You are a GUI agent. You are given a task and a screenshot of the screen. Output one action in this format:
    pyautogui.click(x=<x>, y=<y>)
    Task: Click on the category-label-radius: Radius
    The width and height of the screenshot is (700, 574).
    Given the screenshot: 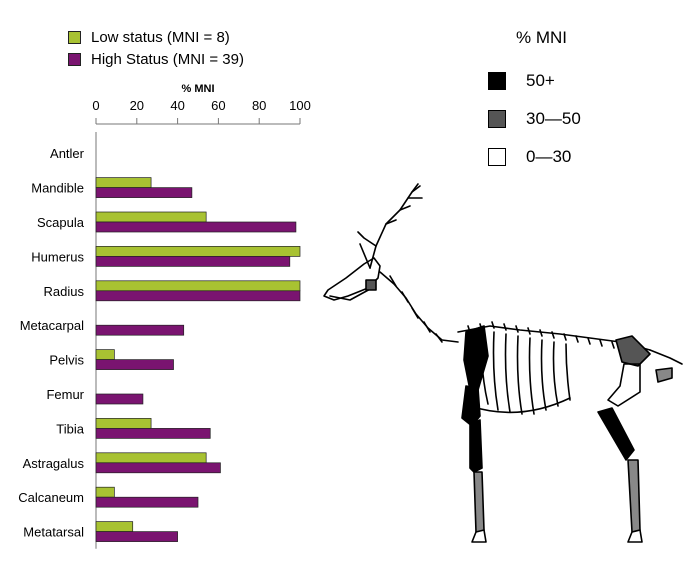 What is the action you would take?
    pyautogui.click(x=64, y=291)
    